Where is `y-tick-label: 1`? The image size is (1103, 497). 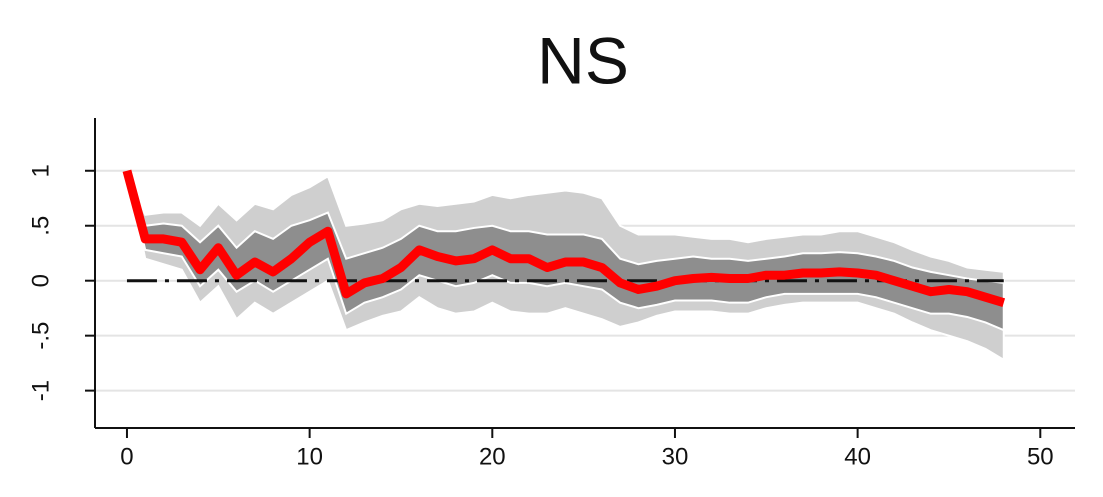 y-tick-label: 1 is located at coordinates (40, 170).